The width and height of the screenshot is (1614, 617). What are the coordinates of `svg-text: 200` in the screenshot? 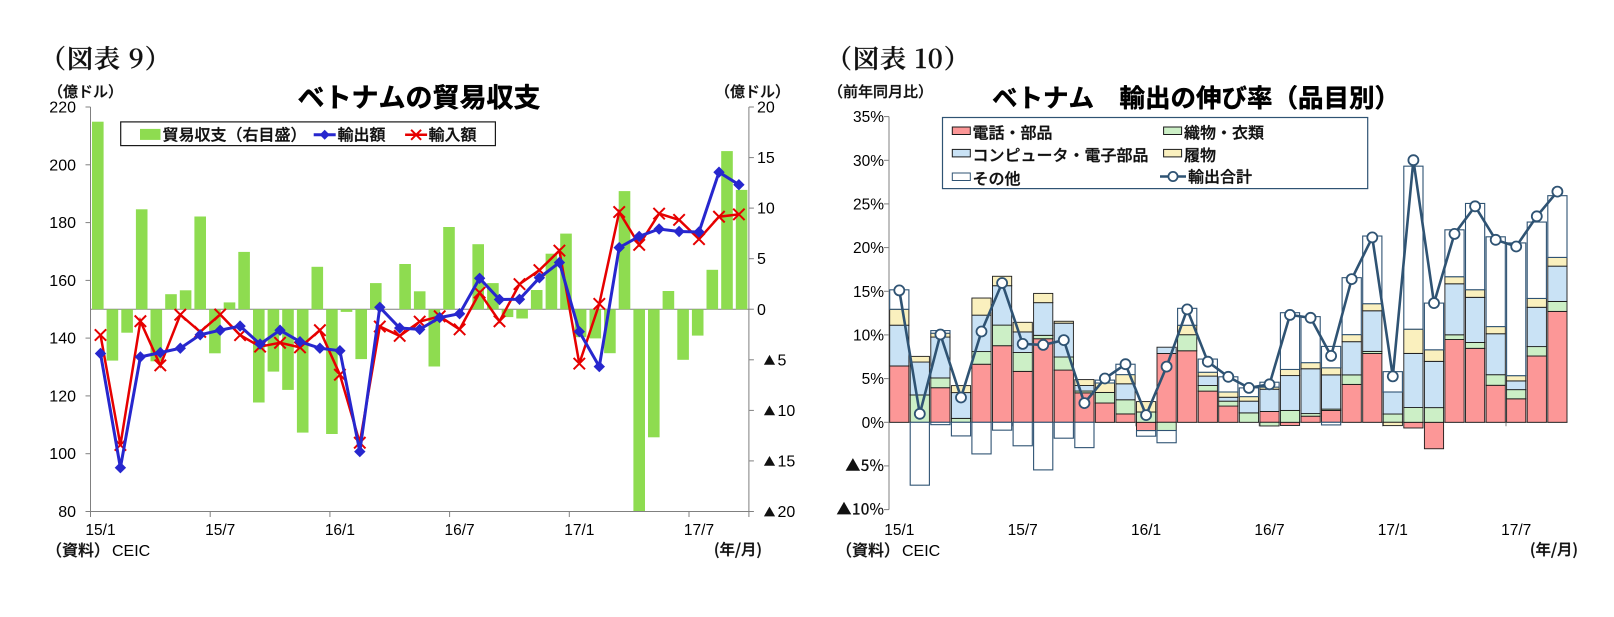 It's located at (62, 165).